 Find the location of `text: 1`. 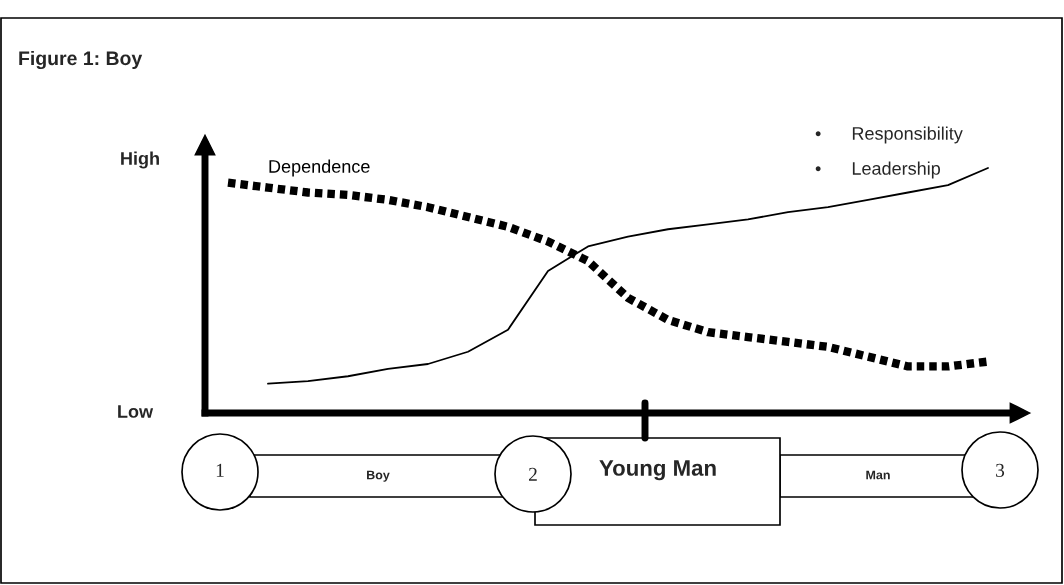

text: 1 is located at coordinates (220, 470).